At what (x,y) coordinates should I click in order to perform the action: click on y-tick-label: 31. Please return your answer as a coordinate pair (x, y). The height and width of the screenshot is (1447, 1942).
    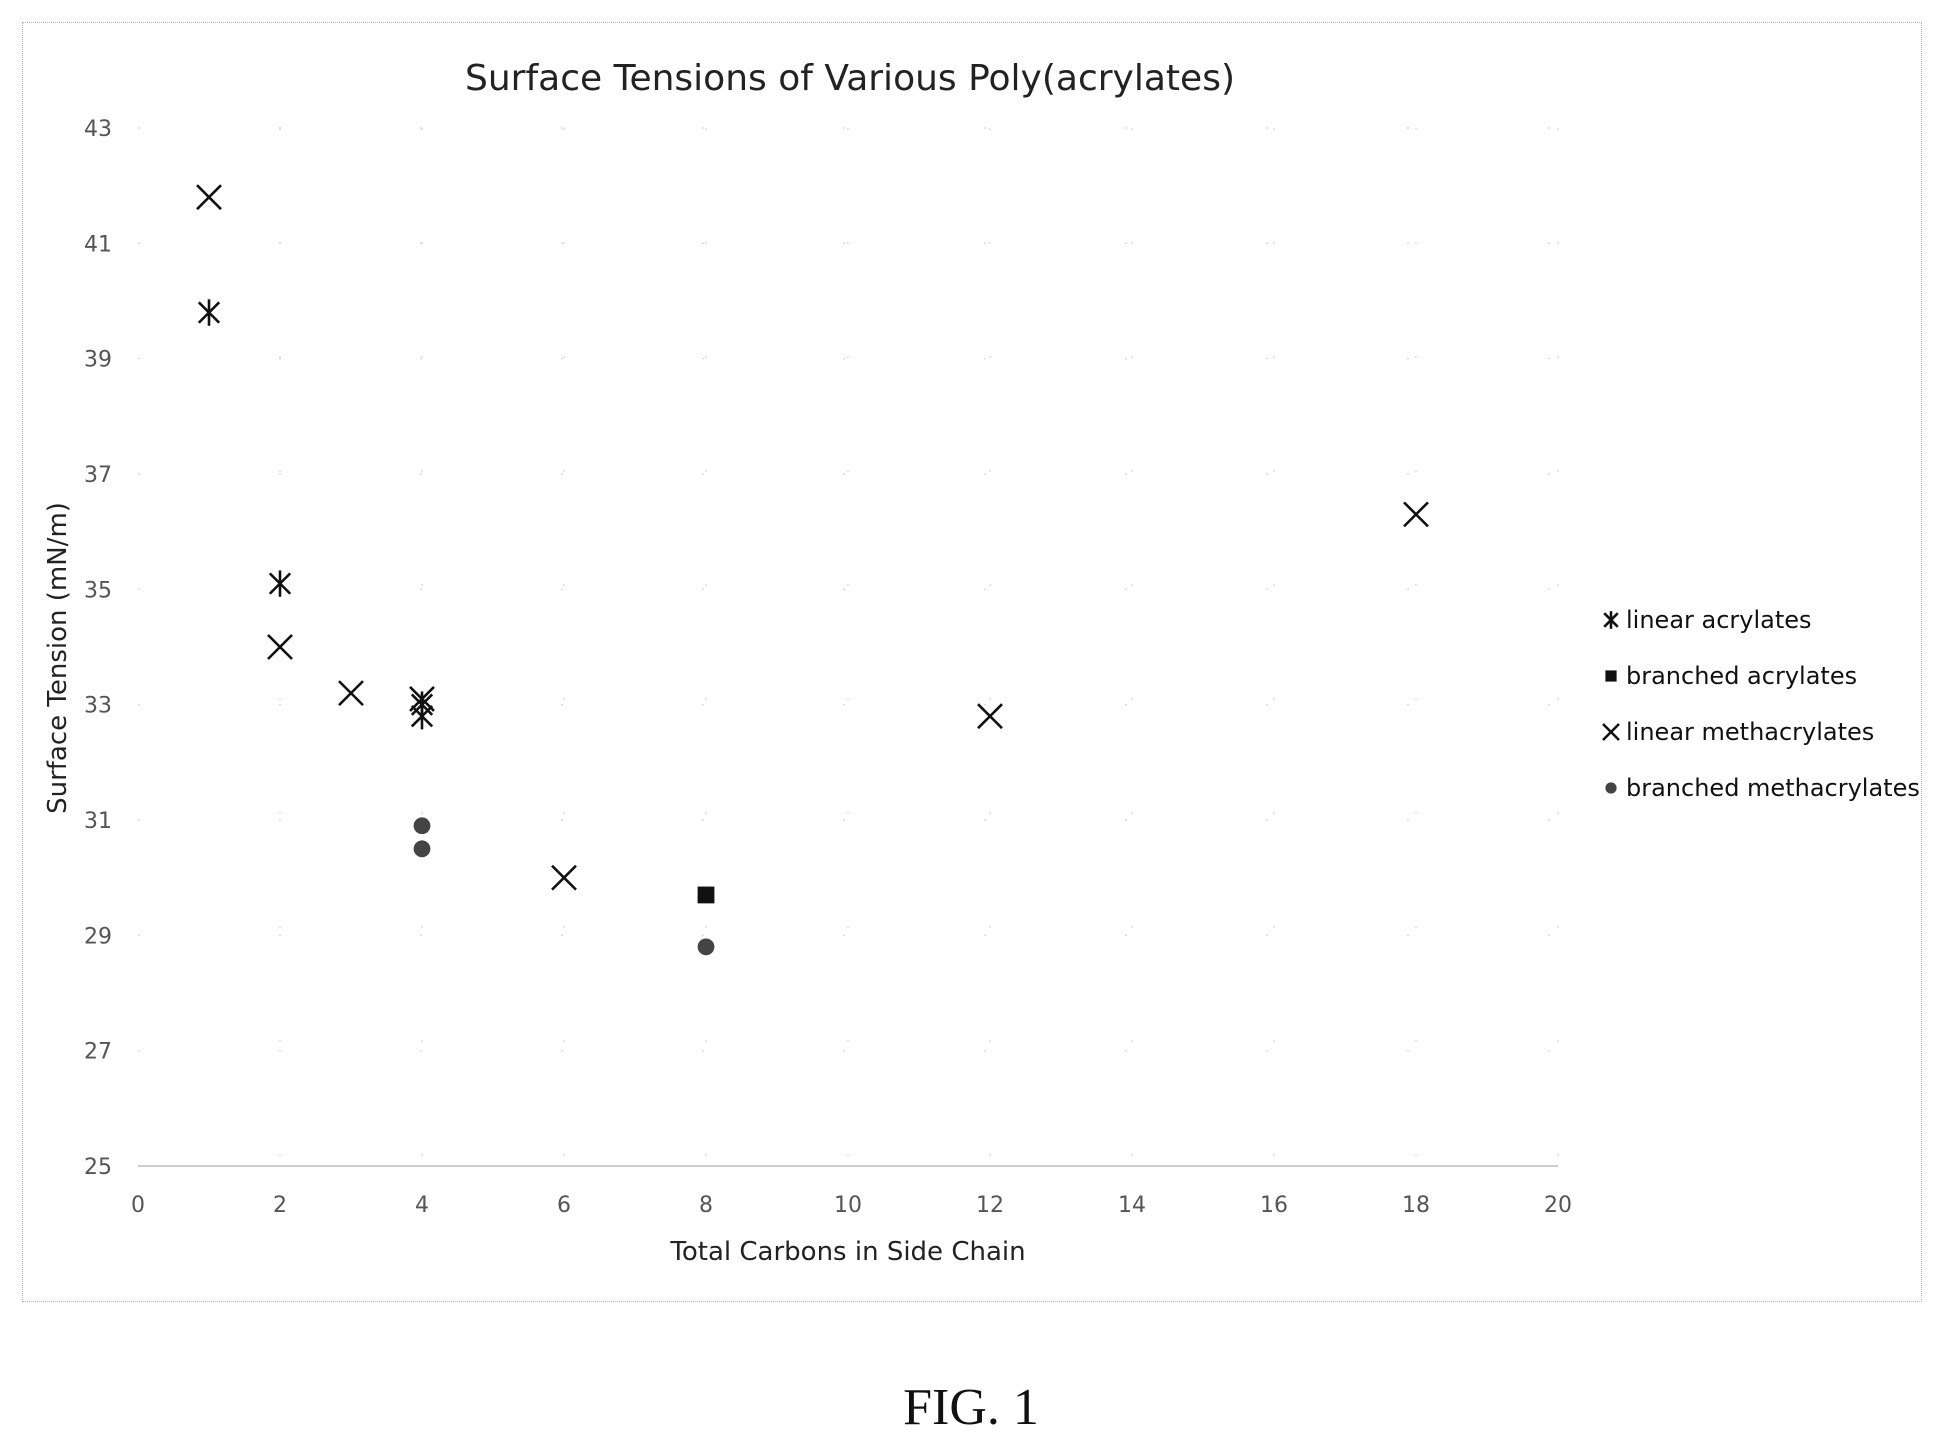
    Looking at the image, I should click on (98, 821).